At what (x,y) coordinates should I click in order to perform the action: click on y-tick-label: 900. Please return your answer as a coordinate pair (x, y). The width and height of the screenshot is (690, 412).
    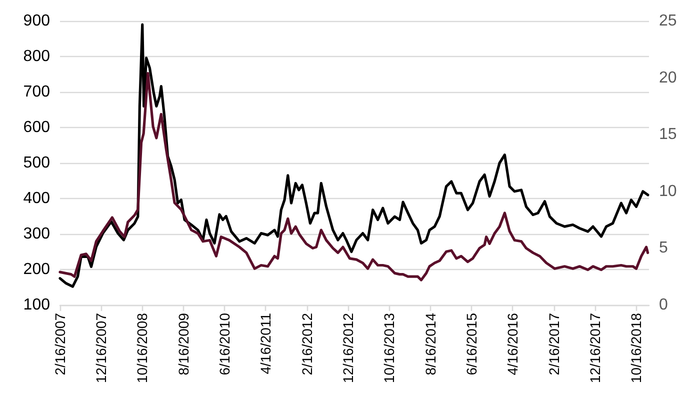
    Looking at the image, I should click on (36, 21).